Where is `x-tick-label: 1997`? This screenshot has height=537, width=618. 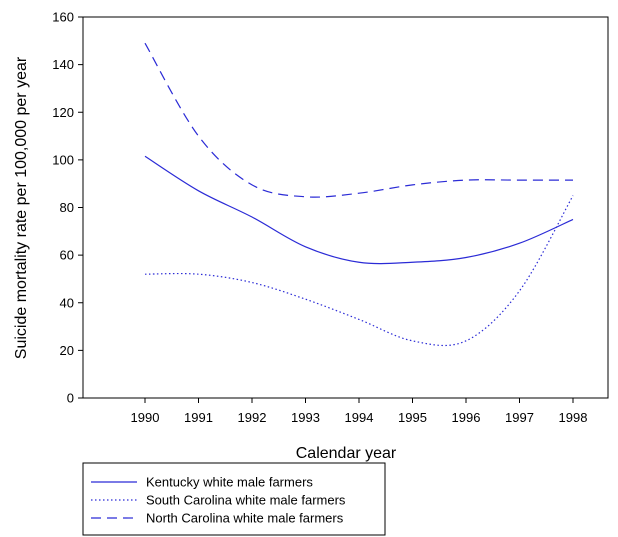
x-tick-label: 1997 is located at coordinates (519, 417).